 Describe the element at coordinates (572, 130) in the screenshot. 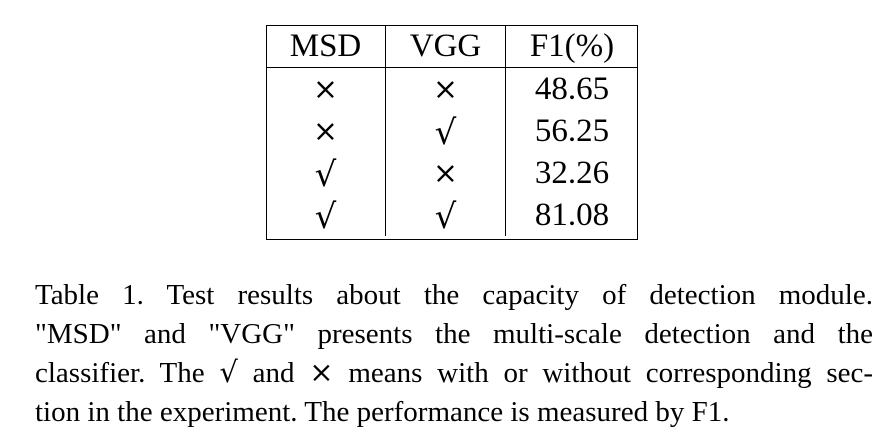

I see `cell-f1: 56.25` at that location.